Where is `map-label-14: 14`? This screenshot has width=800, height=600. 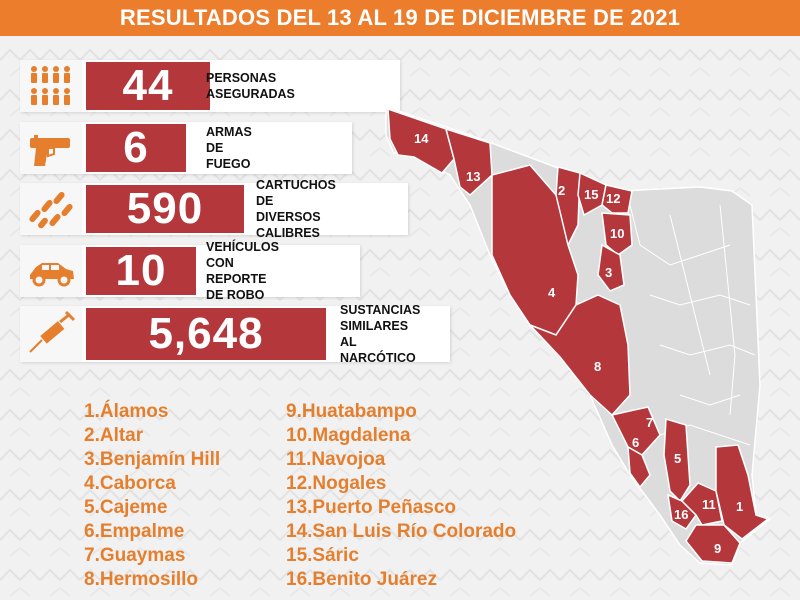 map-label-14: 14 is located at coordinates (421, 138).